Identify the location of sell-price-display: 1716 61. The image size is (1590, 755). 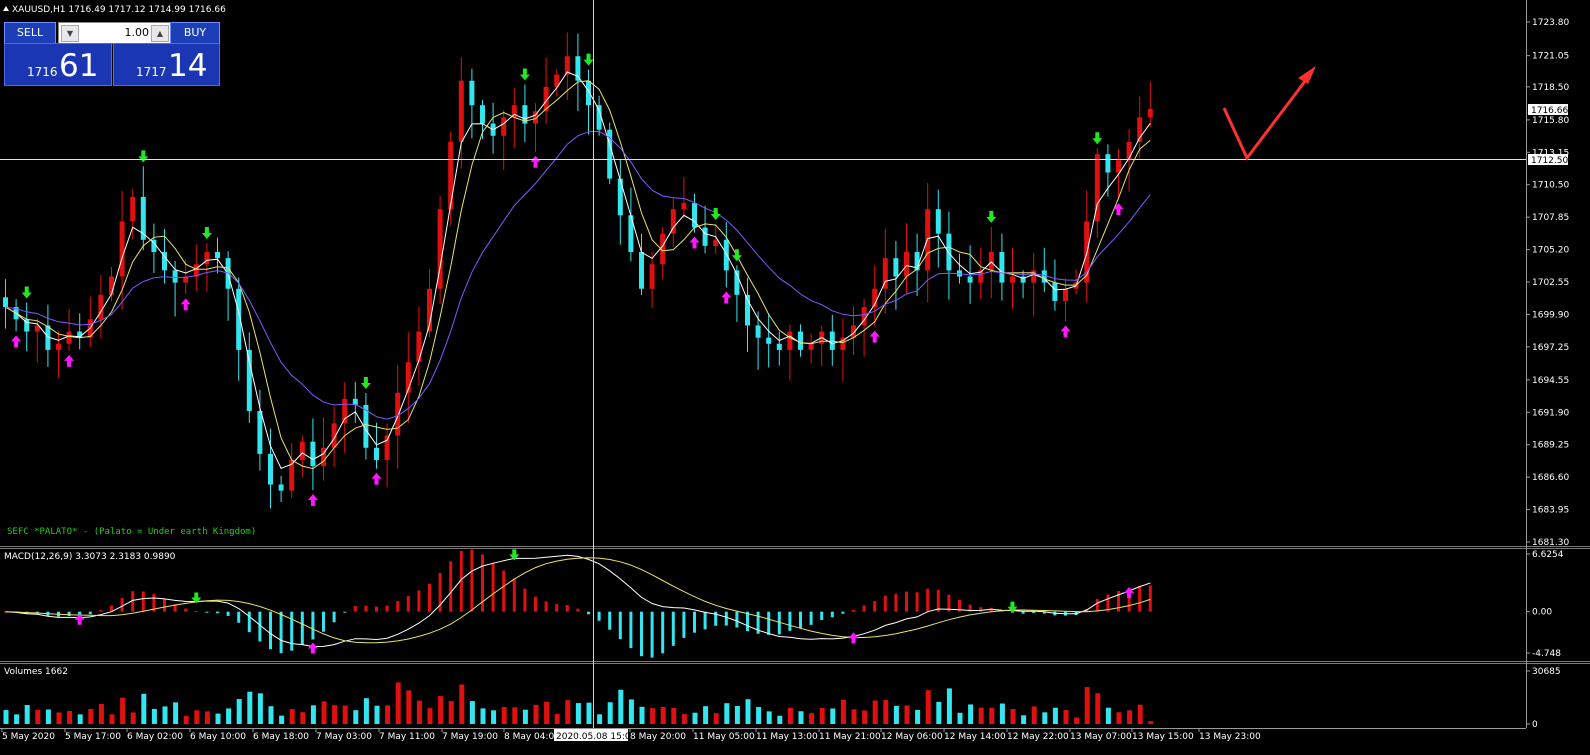
(58, 64).